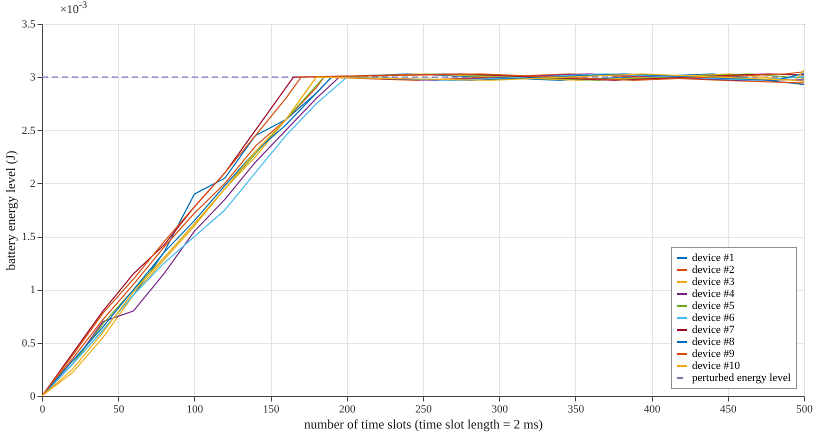 This screenshot has height=441, width=821. I want to click on y-axis-title: battery energy level (J), so click(10, 210).